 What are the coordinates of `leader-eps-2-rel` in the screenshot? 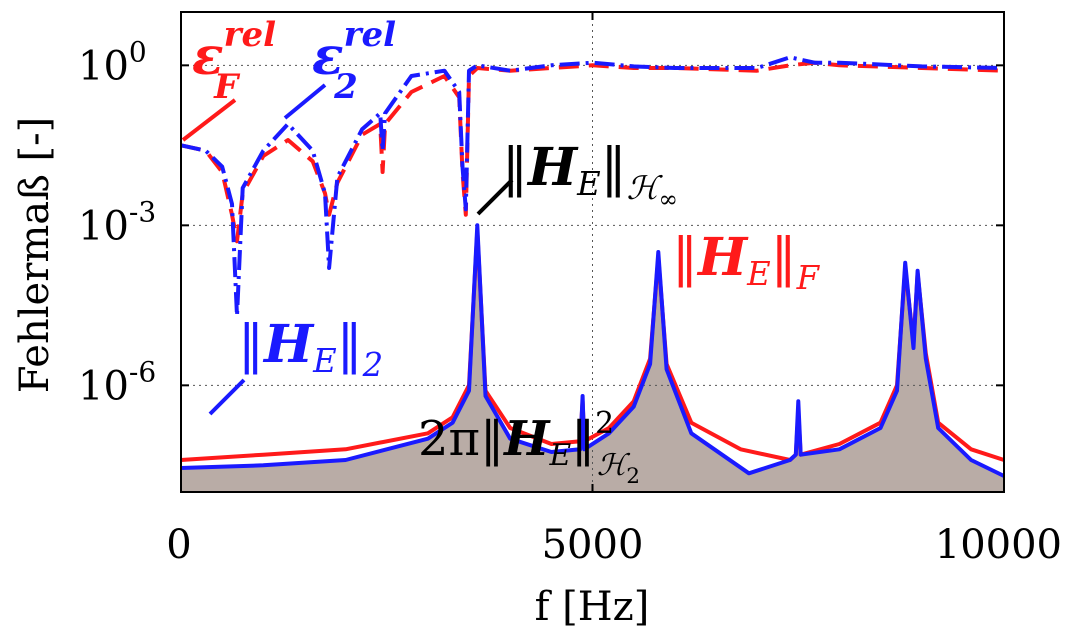 It's located at (305, 101).